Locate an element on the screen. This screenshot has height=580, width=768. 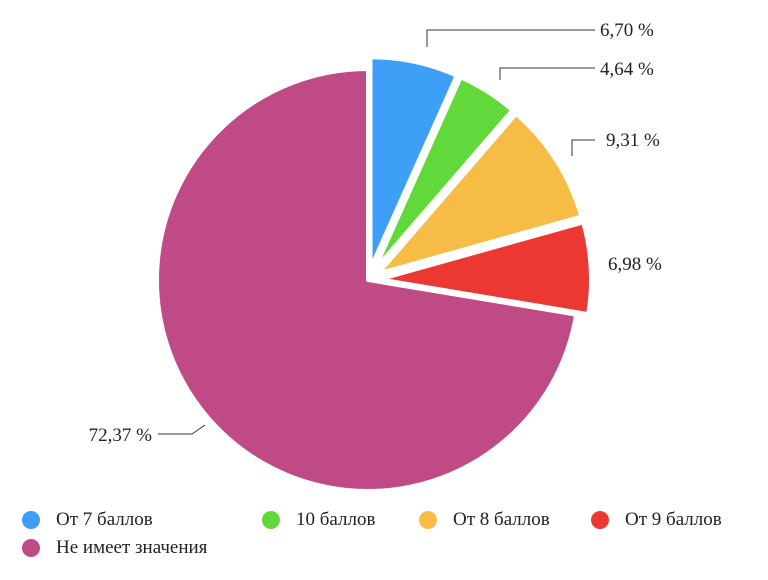
legend-item-10: 10 баллов is located at coordinates (340, 520).